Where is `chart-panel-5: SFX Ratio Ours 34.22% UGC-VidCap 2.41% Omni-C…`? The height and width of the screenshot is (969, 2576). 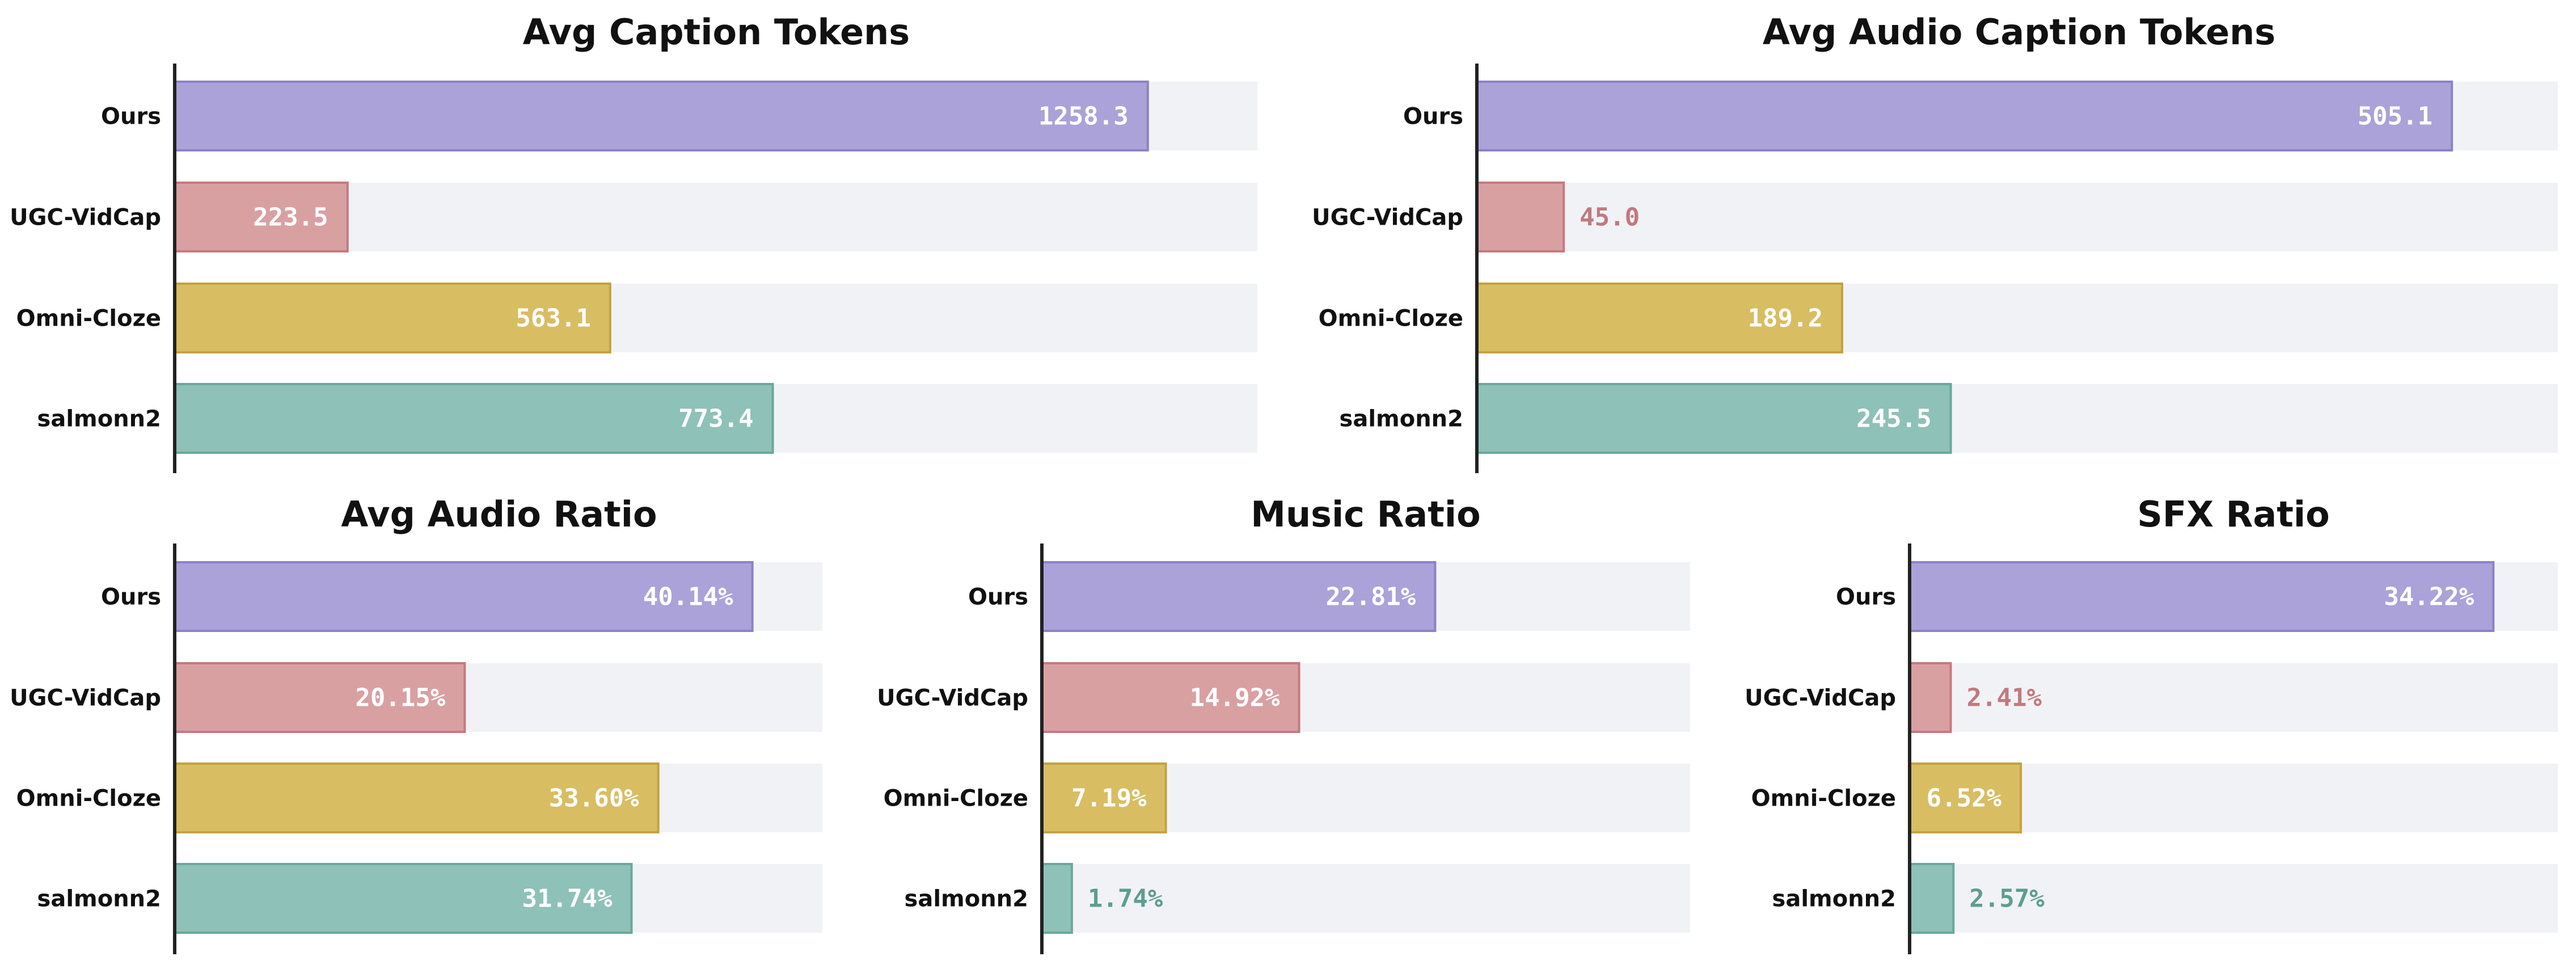 chart-panel-5: SFX Ratio Ours 34.22% UGC-VidCap 2.41% Omni-C… is located at coordinates (2151, 724).